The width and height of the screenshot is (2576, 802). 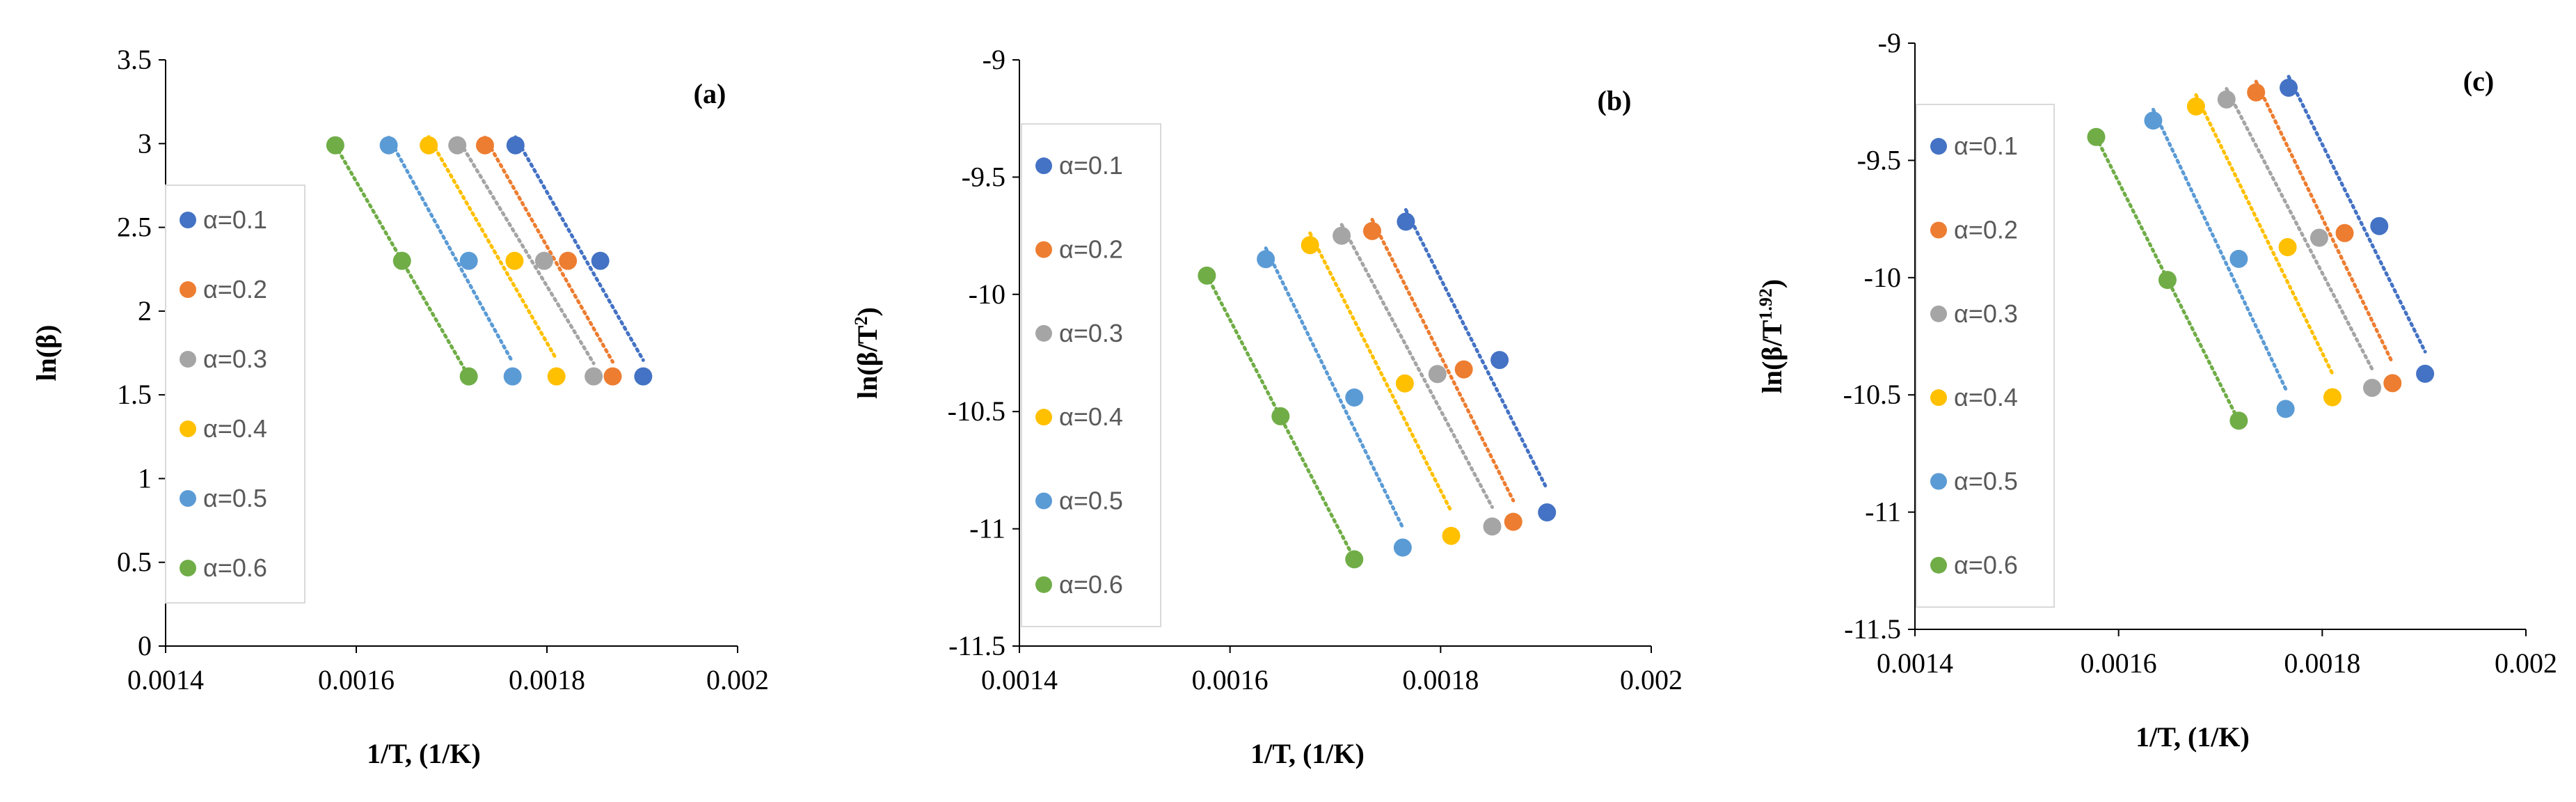 I want to click on legend-label: α=0.5, so click(x=235, y=498).